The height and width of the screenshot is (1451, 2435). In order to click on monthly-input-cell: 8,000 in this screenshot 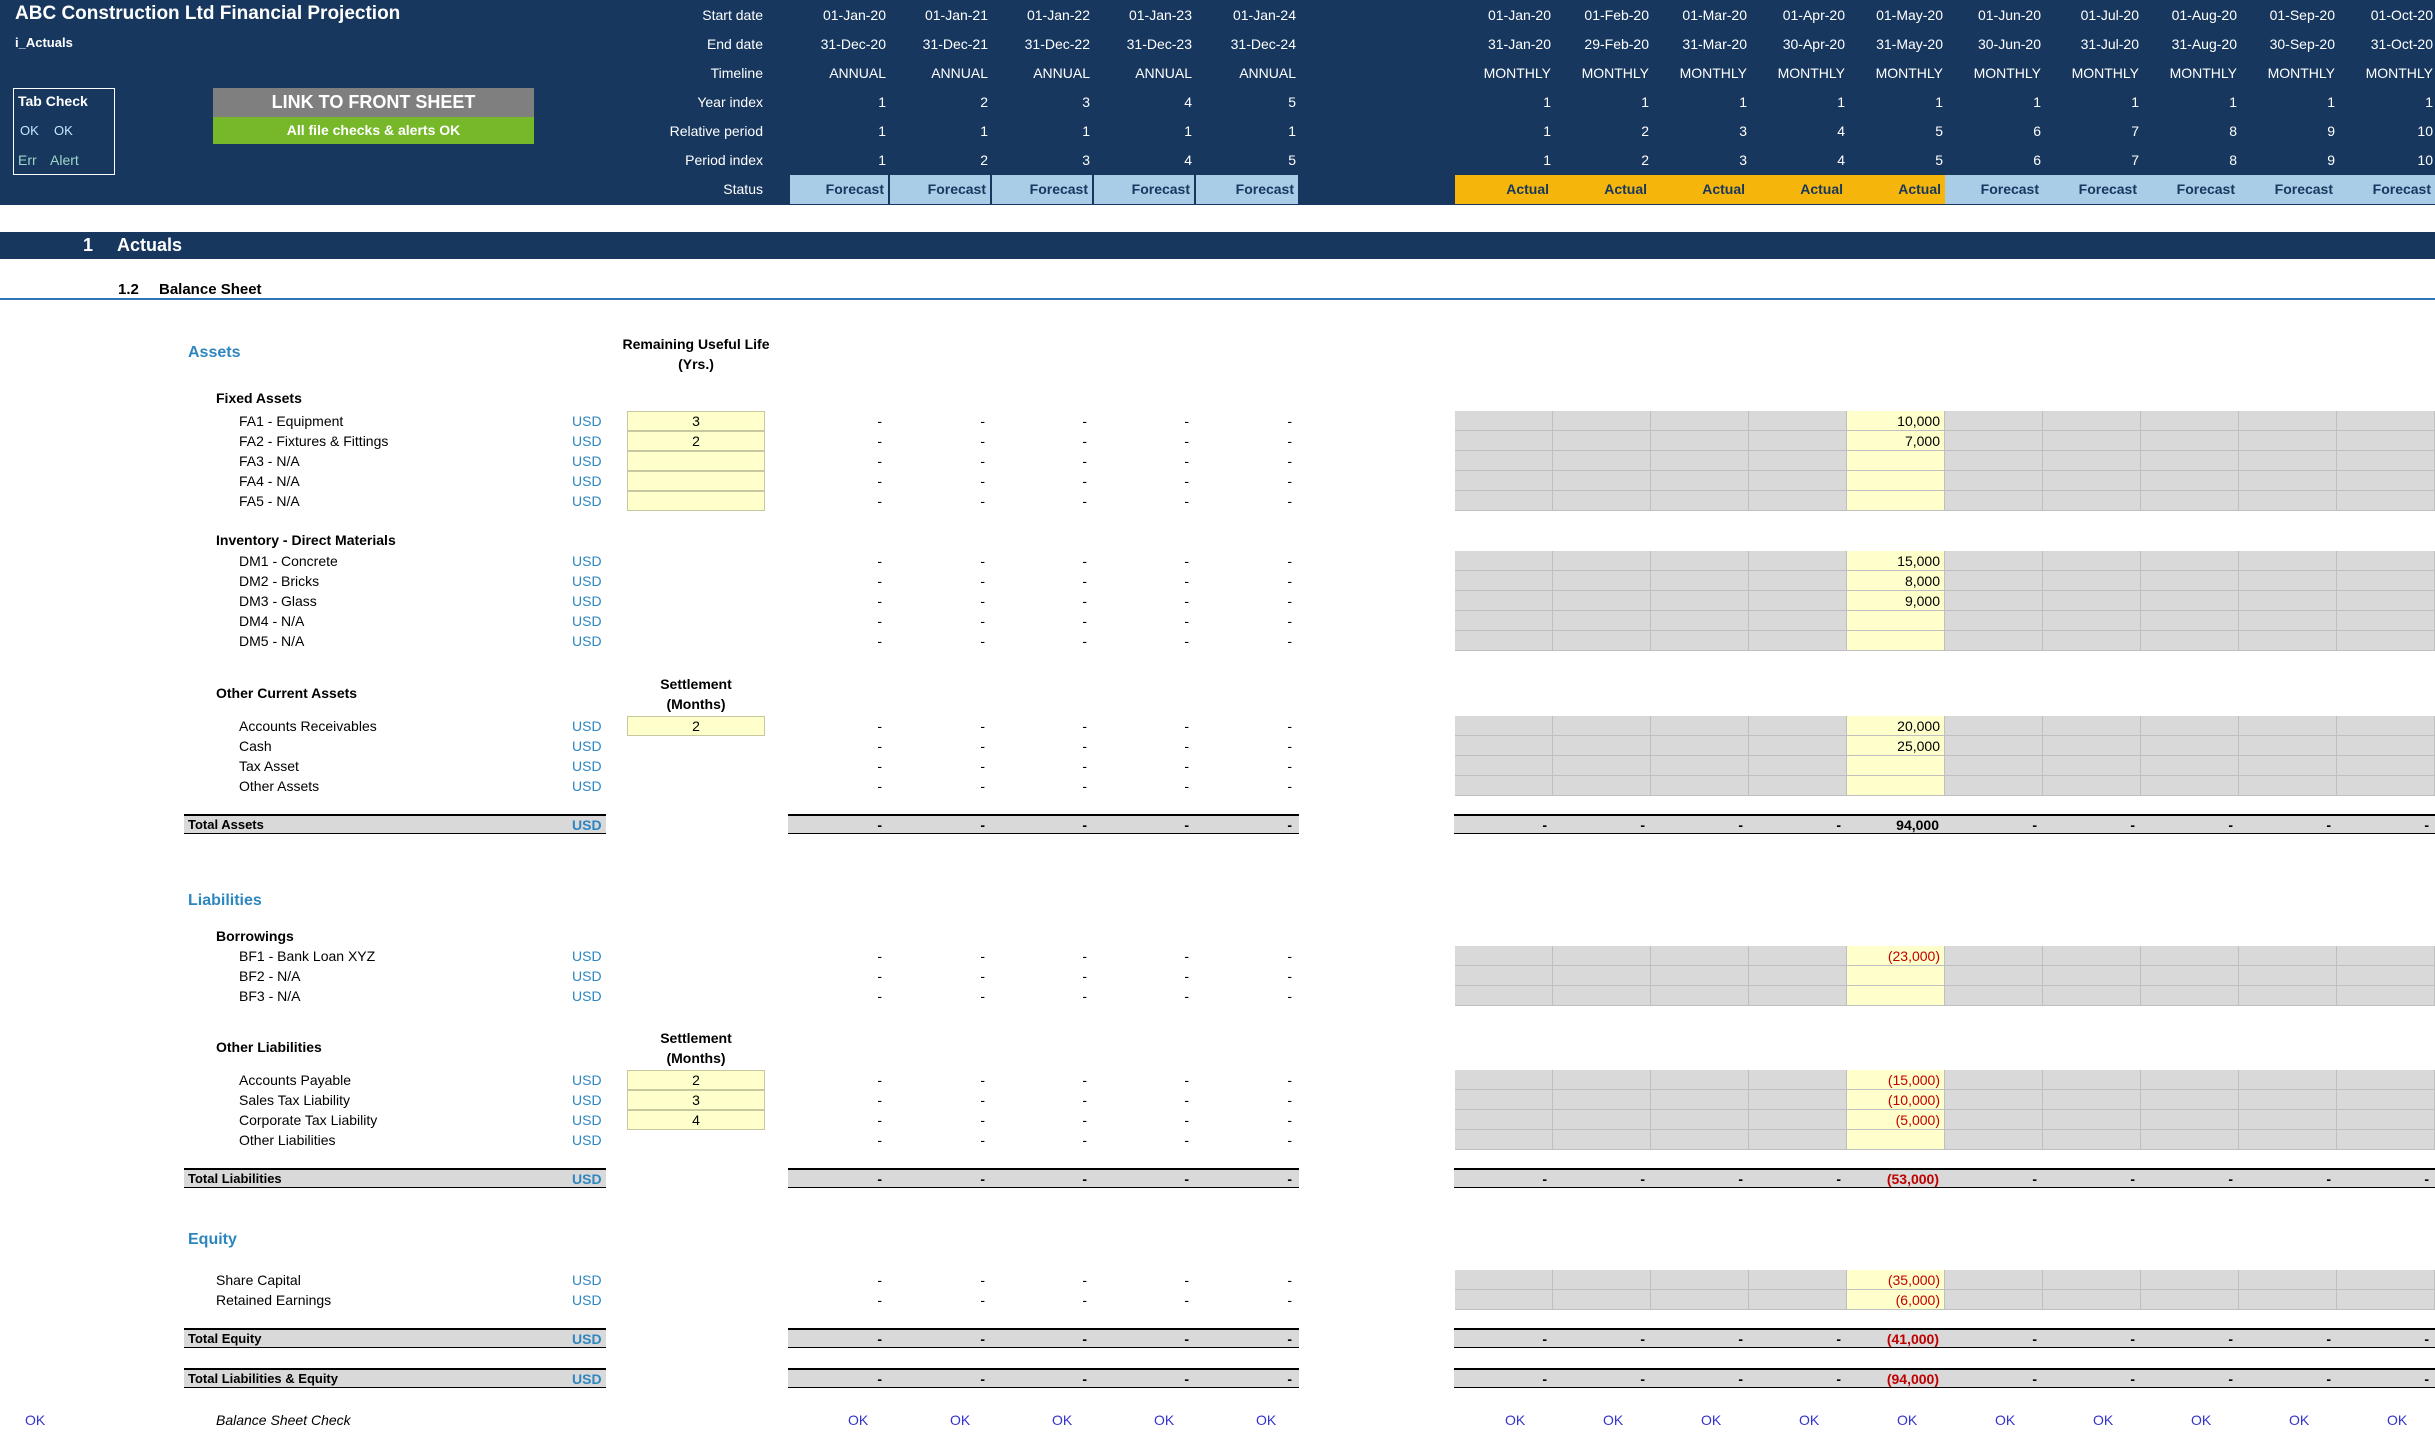, I will do `click(1896, 581)`.